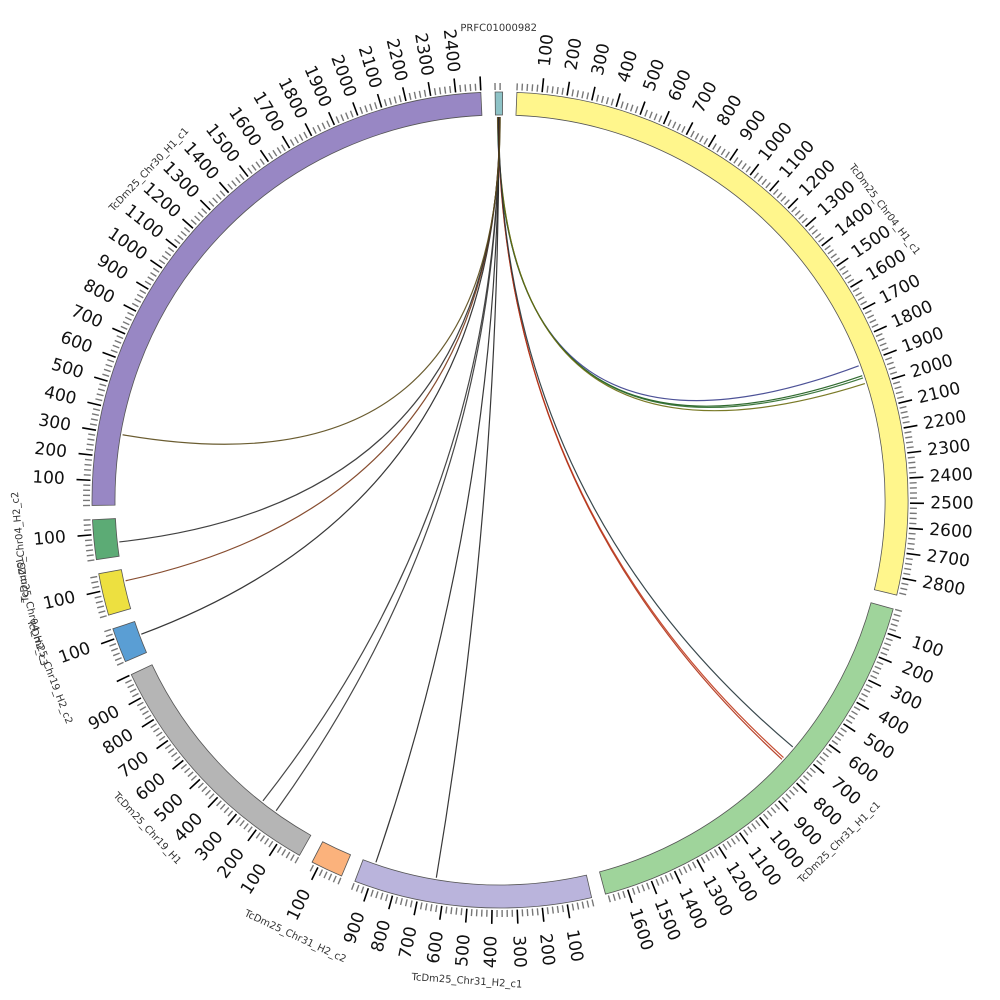  Describe the element at coordinates (906, 698) in the screenshot. I see `tick-label: 300` at that location.